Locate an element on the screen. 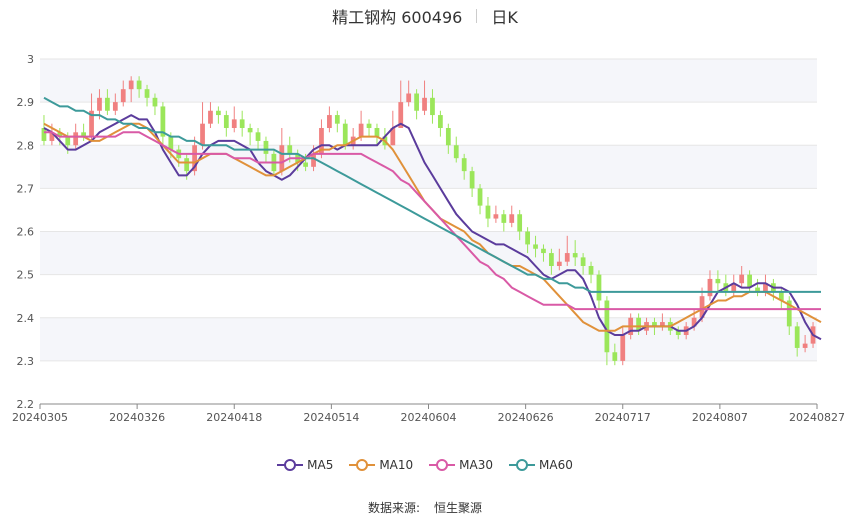 Image resolution: width=850 pixels, height=517 pixels. legend-label-ma5: MA5 is located at coordinates (320, 465).